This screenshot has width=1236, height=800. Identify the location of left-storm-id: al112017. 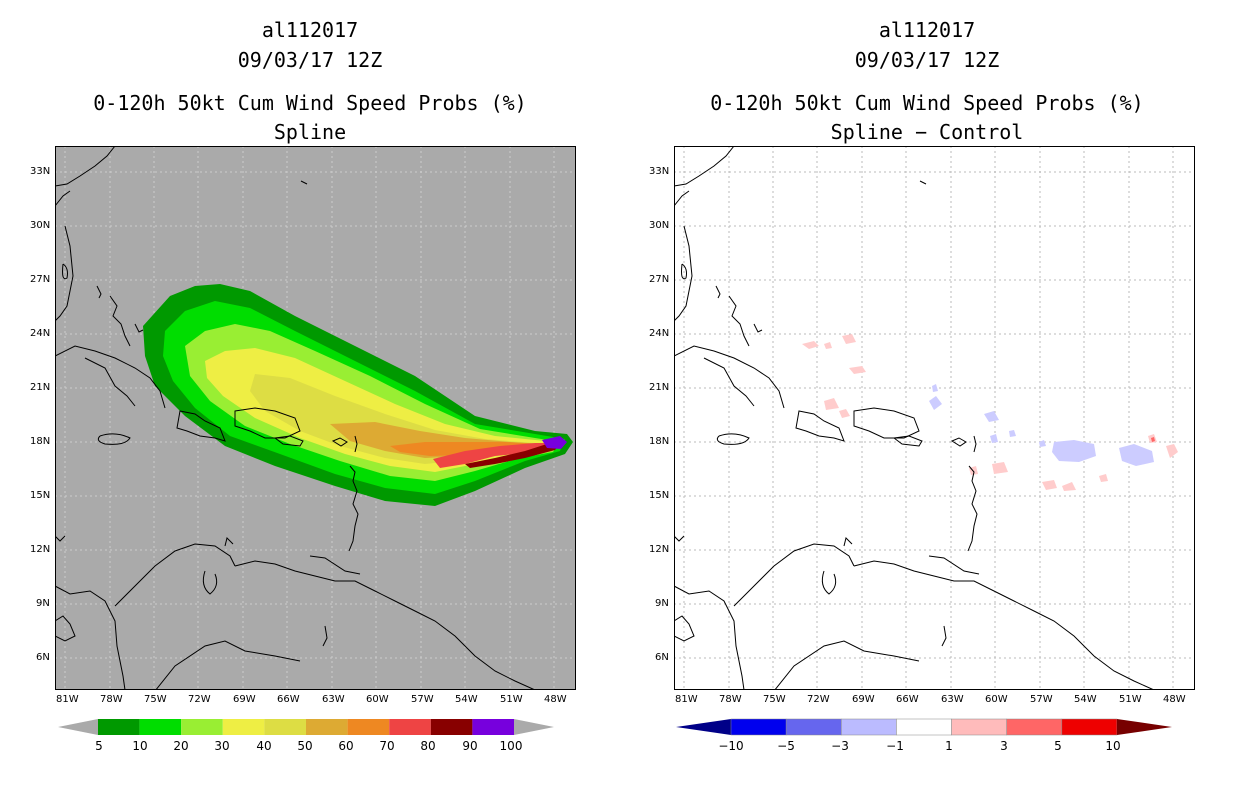
(310, 30).